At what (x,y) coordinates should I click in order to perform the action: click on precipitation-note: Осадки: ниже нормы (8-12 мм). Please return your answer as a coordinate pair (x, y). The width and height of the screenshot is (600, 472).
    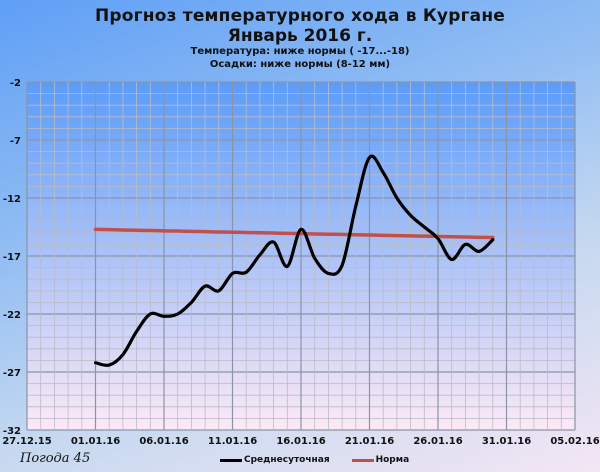
    Looking at the image, I should click on (300, 64).